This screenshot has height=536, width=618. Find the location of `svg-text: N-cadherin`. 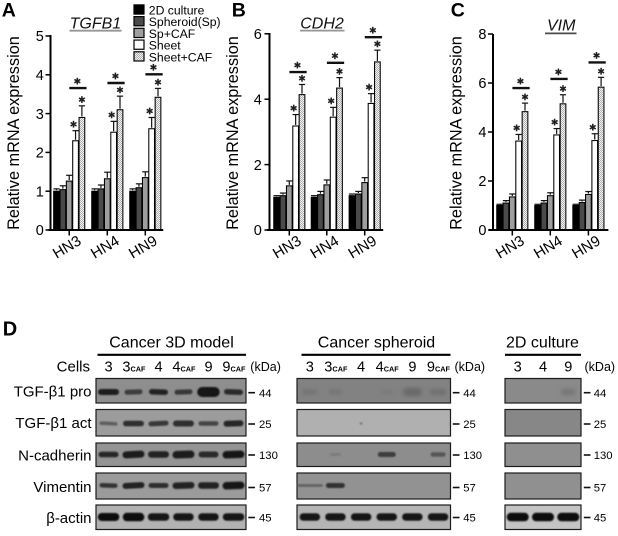

svg-text: N-cadherin is located at coordinates (54, 456).